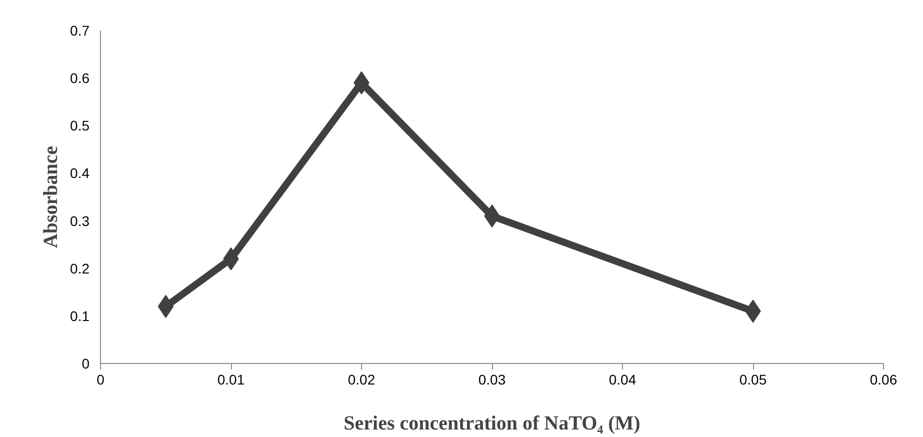  Describe the element at coordinates (362, 380) in the screenshot. I see `x-tick-label: 0.02` at that location.